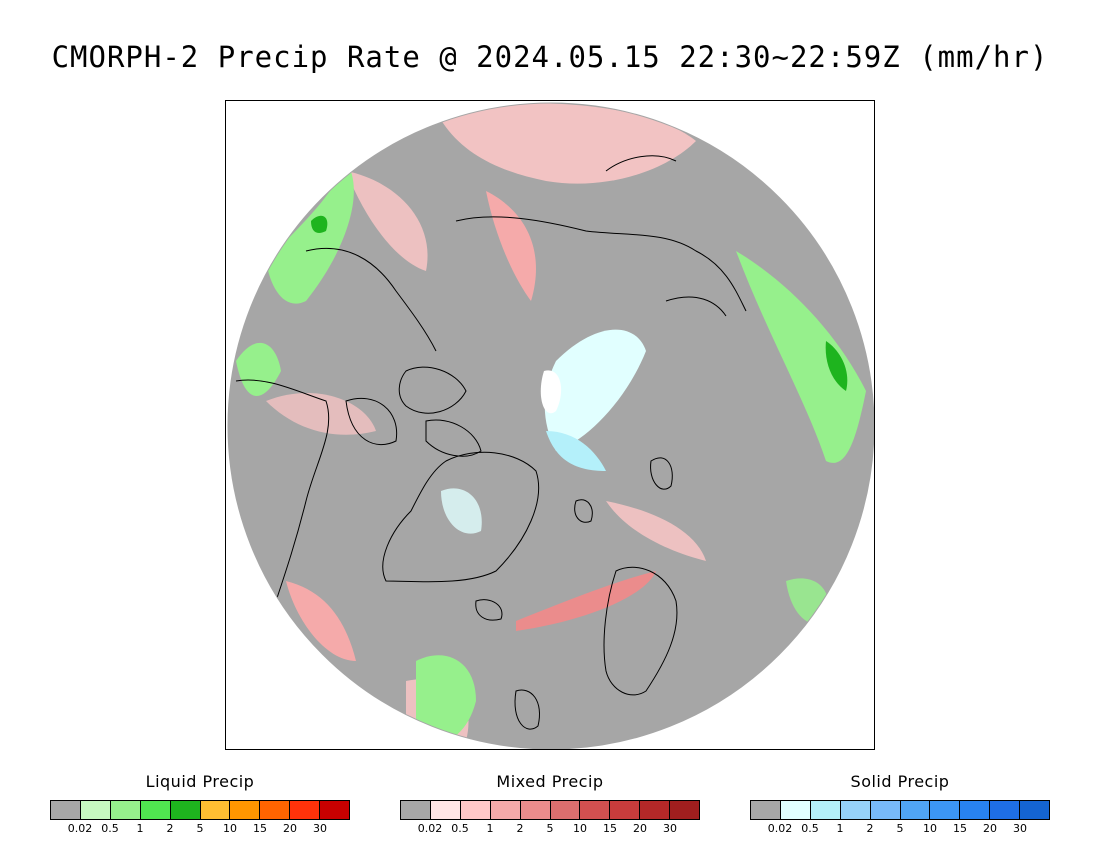 This screenshot has height=850, width=1100. Describe the element at coordinates (527, 709) in the screenshot. I see `british-isles-coastline` at that location.